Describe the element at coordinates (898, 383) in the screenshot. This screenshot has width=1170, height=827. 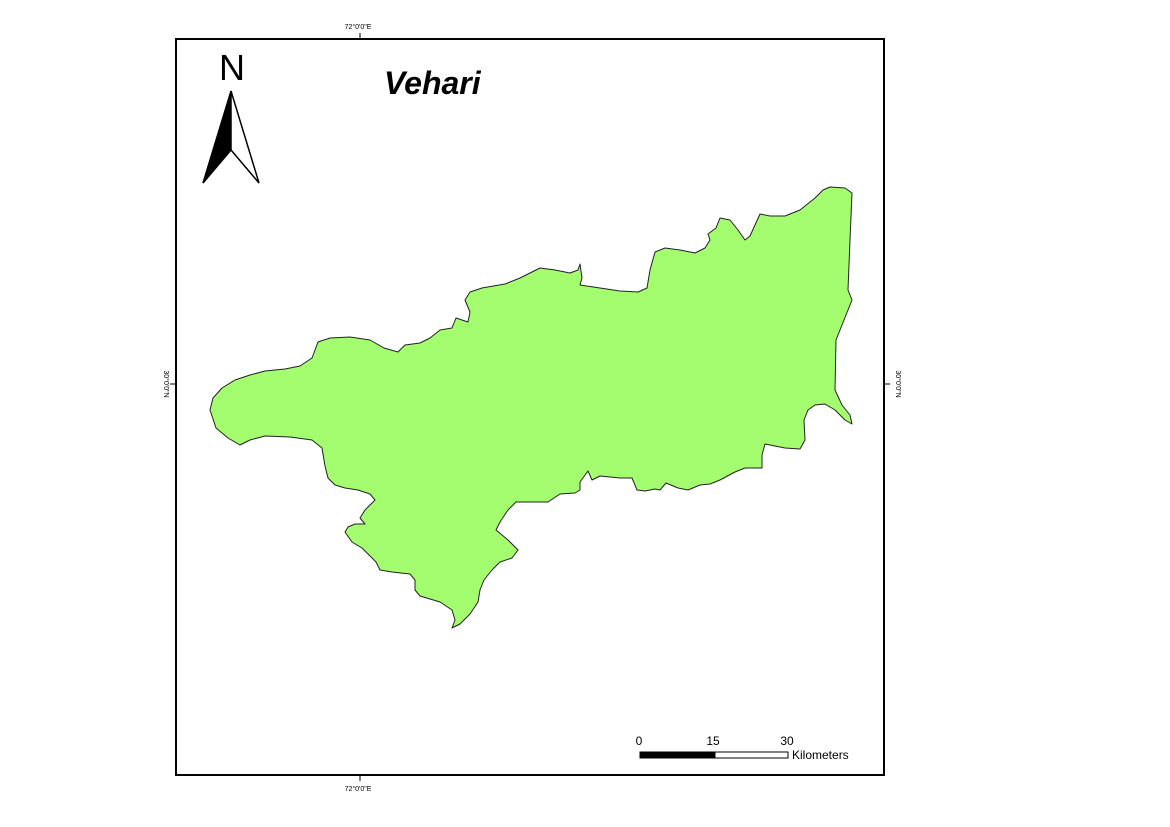
I see `graticule-label-right: 30°0'0"N` at that location.